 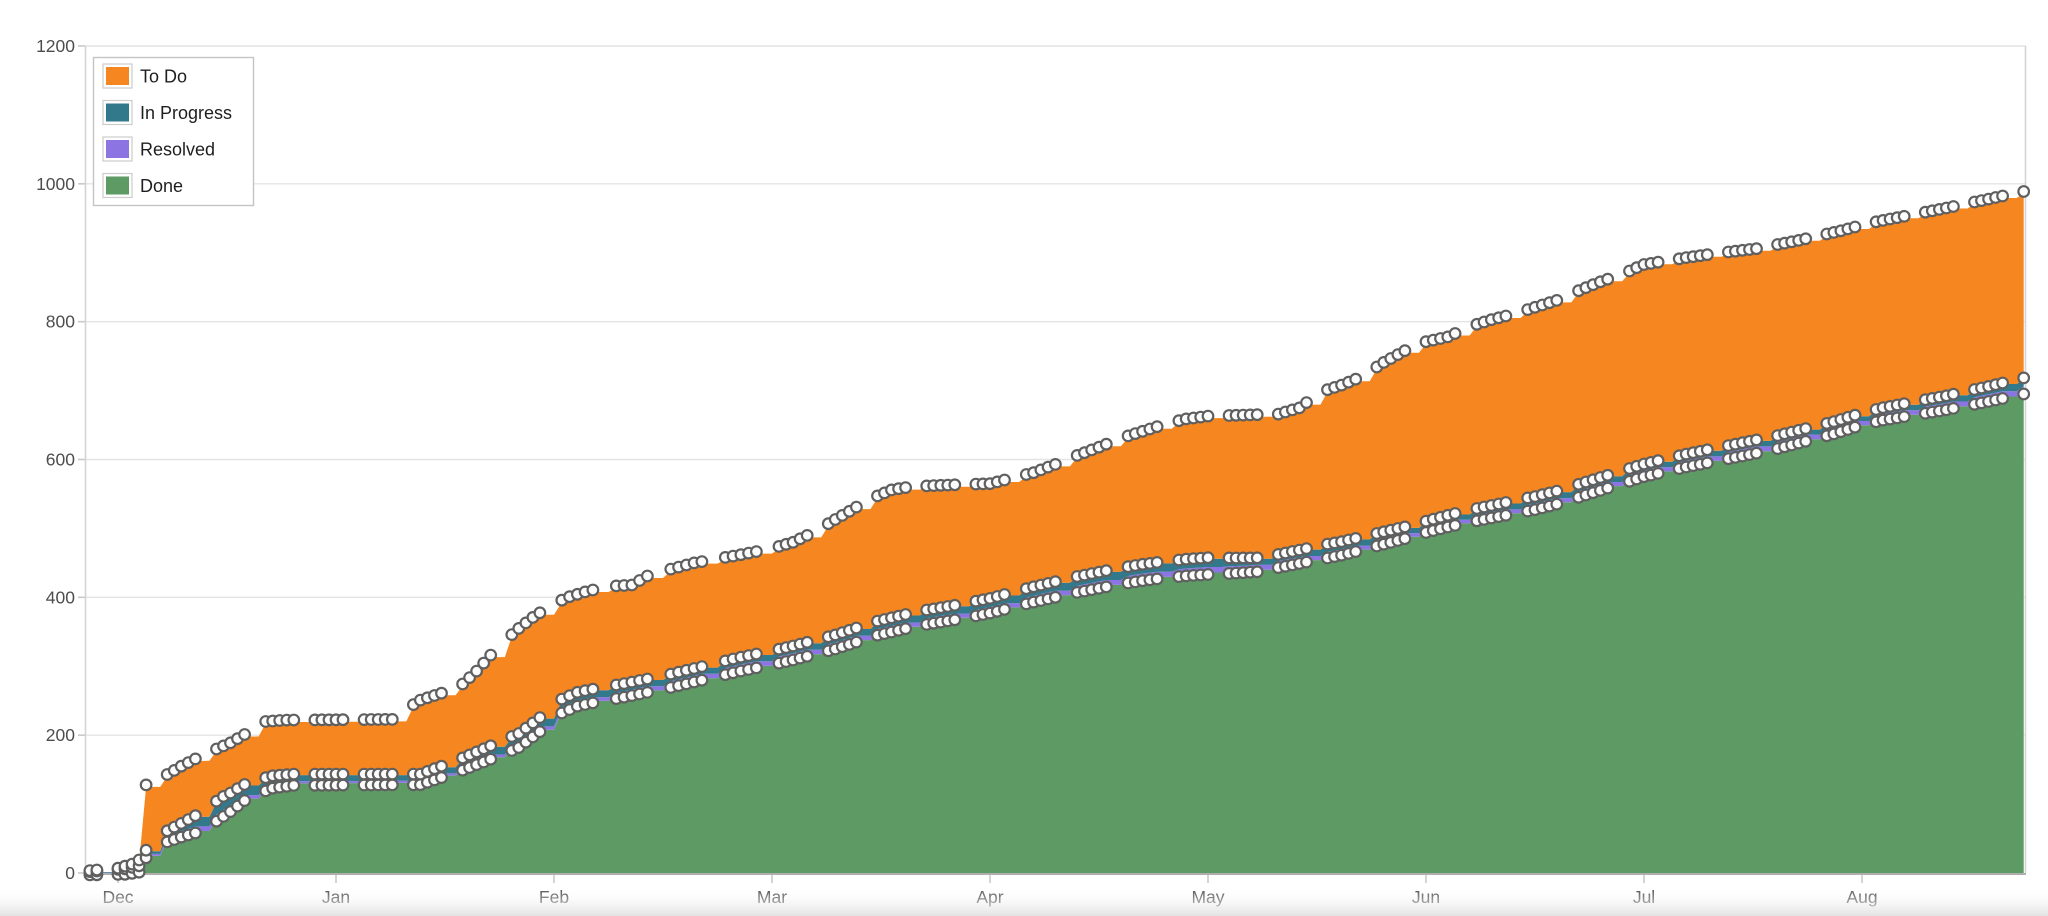 I want to click on legend-item-to-do: To Do, so click(x=144, y=76).